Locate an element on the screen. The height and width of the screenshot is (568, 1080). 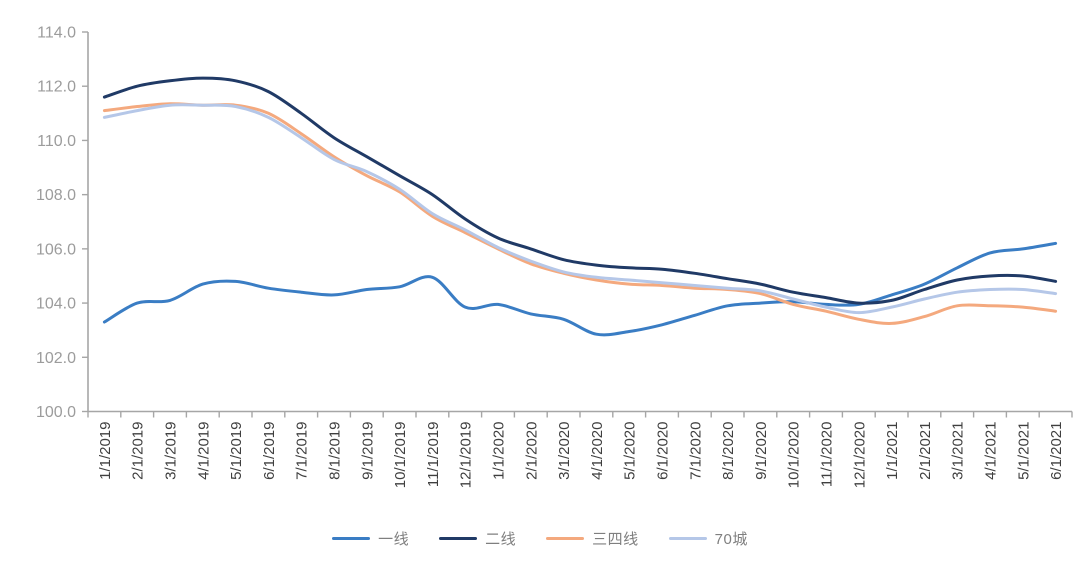
x-axis-tick-label: 2/1/2021 is located at coordinates (925, 451).